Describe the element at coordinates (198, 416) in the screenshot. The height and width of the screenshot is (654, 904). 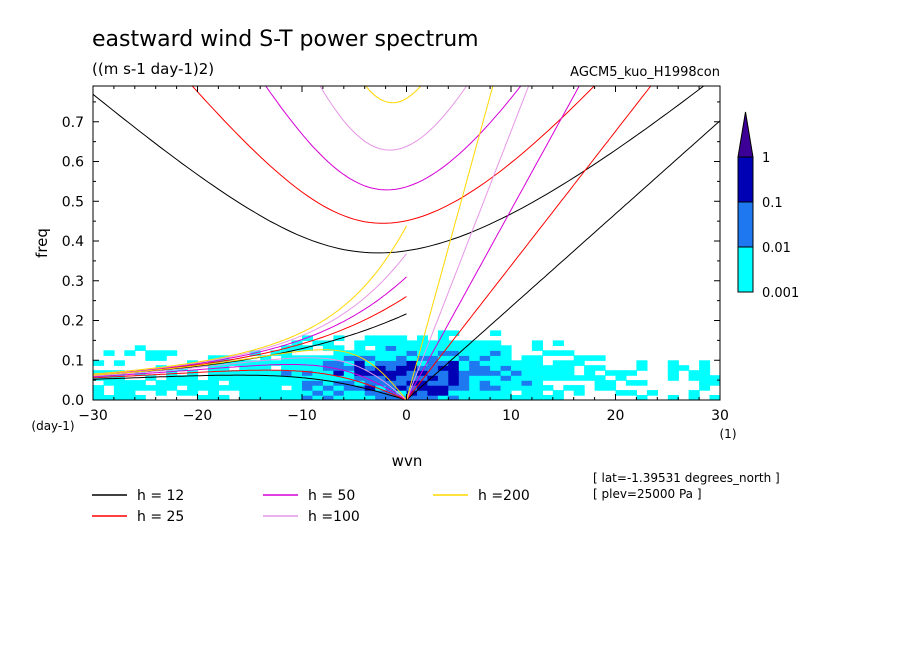
I see `x-tick-label: −20` at that location.